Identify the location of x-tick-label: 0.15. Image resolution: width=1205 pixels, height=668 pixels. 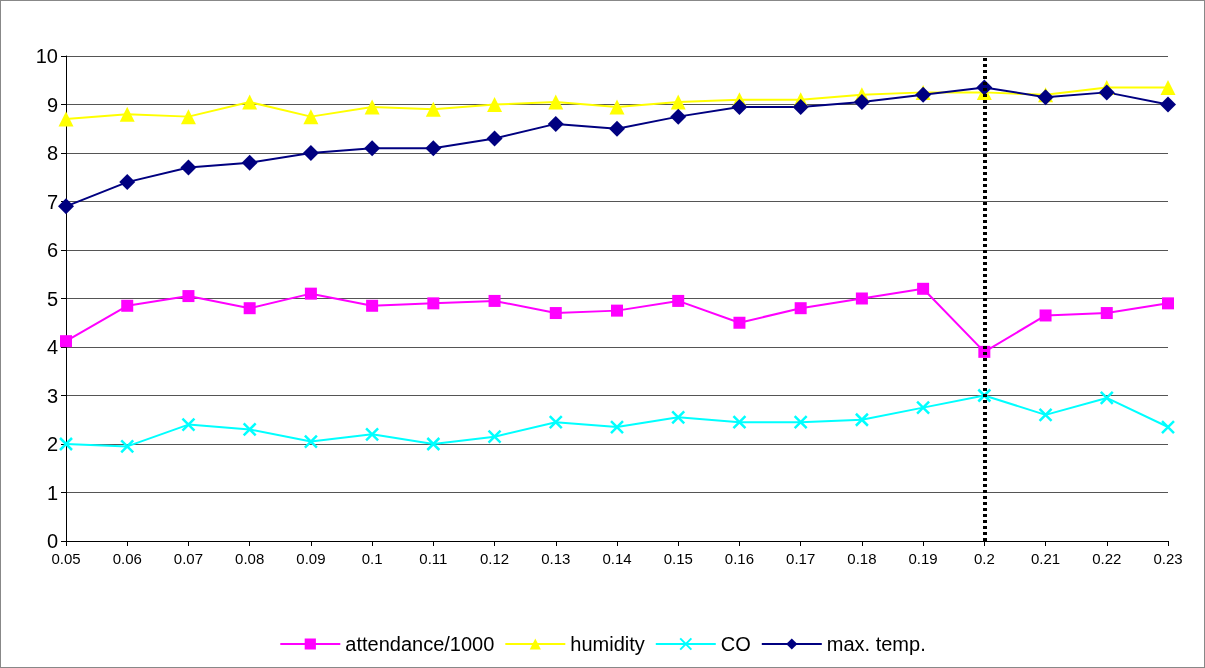
(678, 558).